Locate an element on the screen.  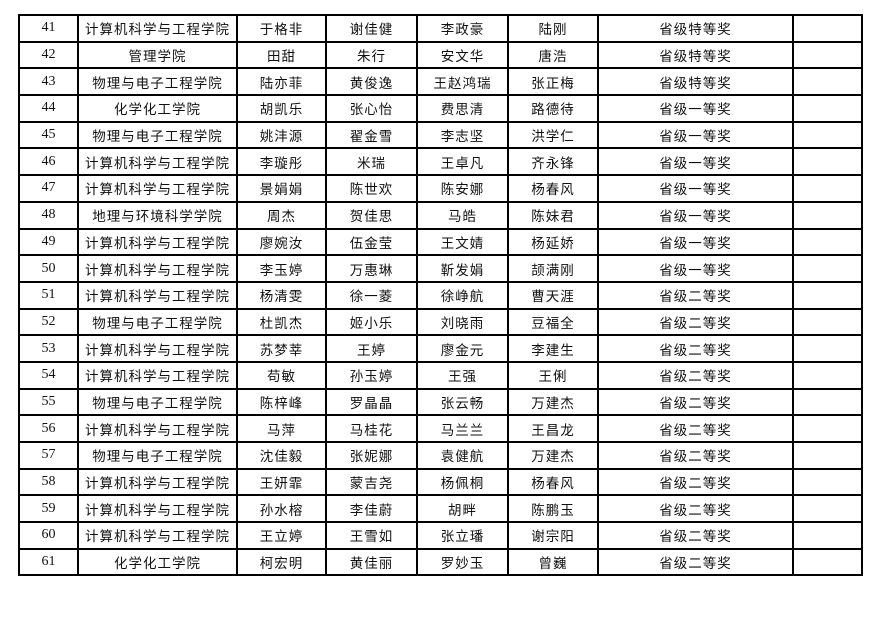
row-number: 46 is located at coordinates (48, 162).